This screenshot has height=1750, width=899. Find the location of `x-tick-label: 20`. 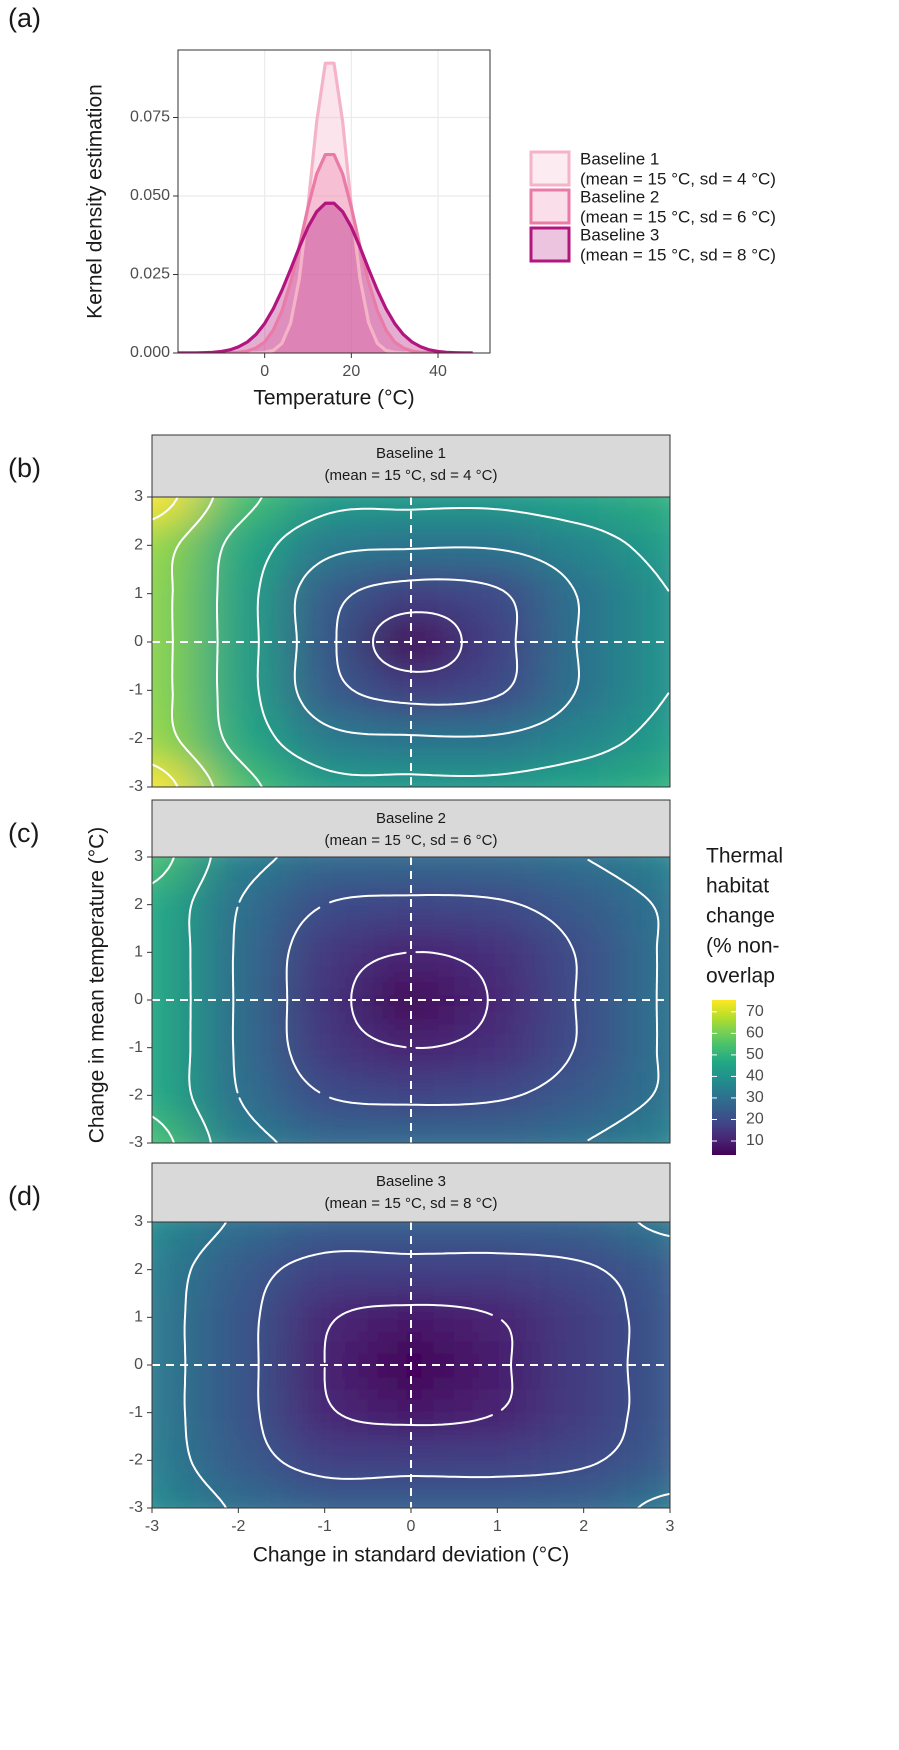

x-tick-label: 20 is located at coordinates (351, 371).